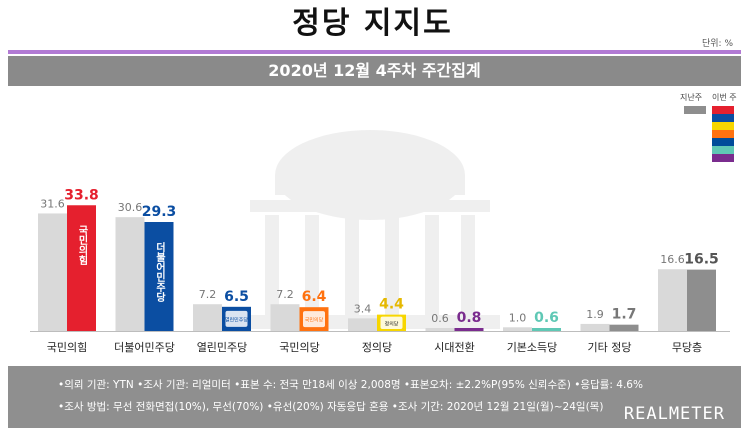 The image size is (745, 441). Describe the element at coordinates (299, 347) in the screenshot. I see `category-label: 국민의당` at that location.